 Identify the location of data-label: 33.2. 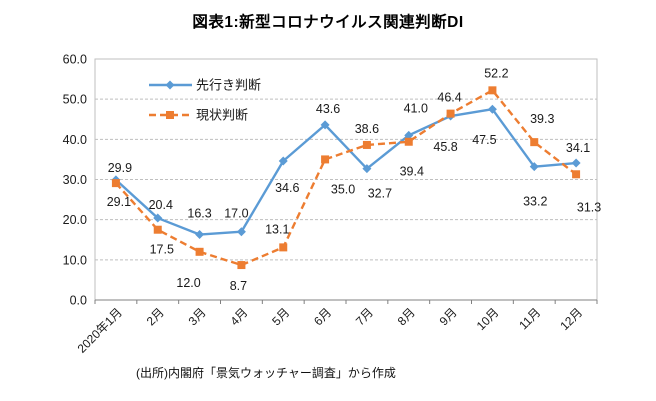
(535, 202).